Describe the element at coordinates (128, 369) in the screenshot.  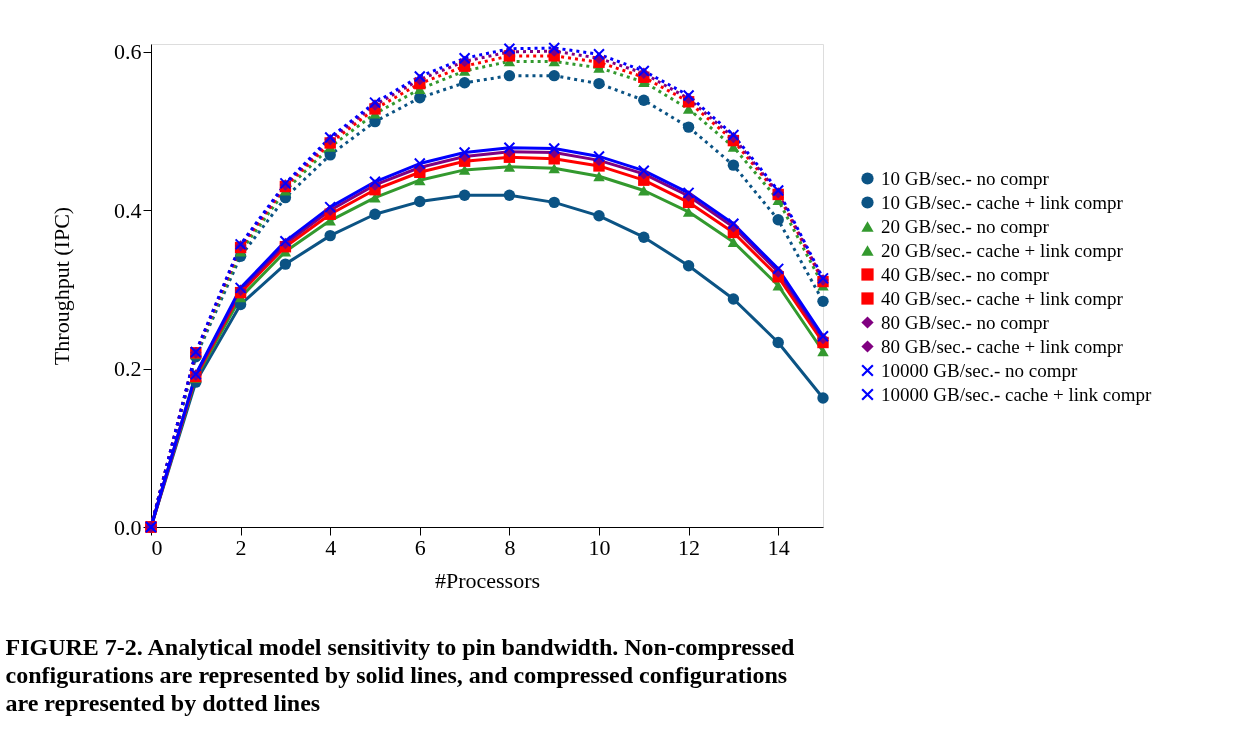
I see `y-tick-label: 0.2` at that location.